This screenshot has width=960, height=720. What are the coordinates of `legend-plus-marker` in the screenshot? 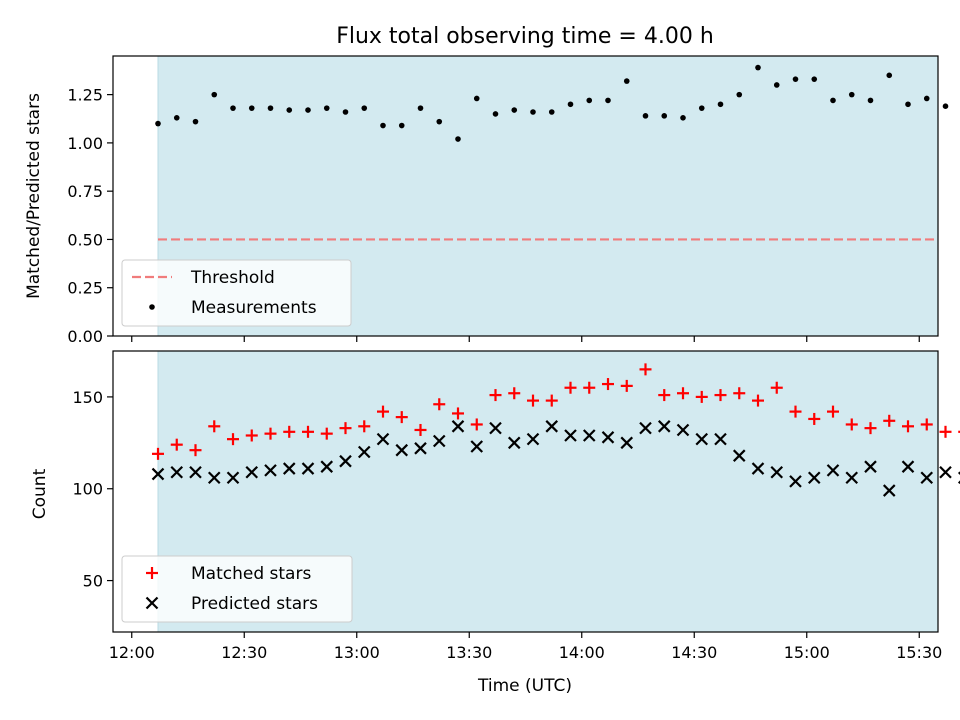 It's located at (152, 573).